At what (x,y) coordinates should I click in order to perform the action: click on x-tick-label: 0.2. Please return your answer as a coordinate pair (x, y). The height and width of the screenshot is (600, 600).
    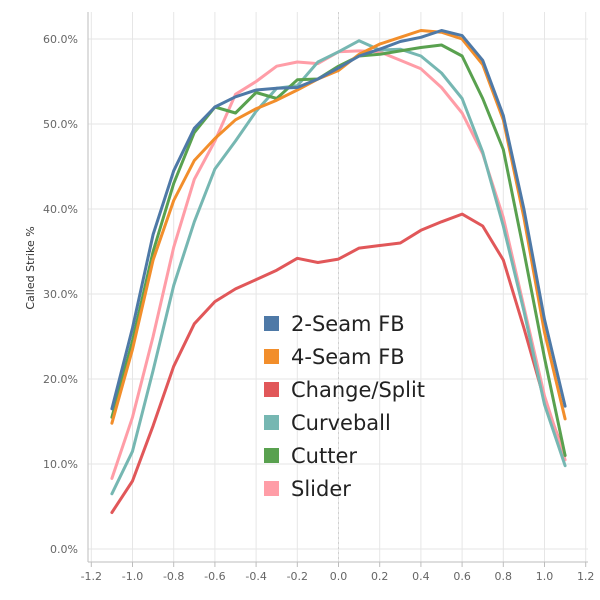
    Looking at the image, I should click on (380, 576).